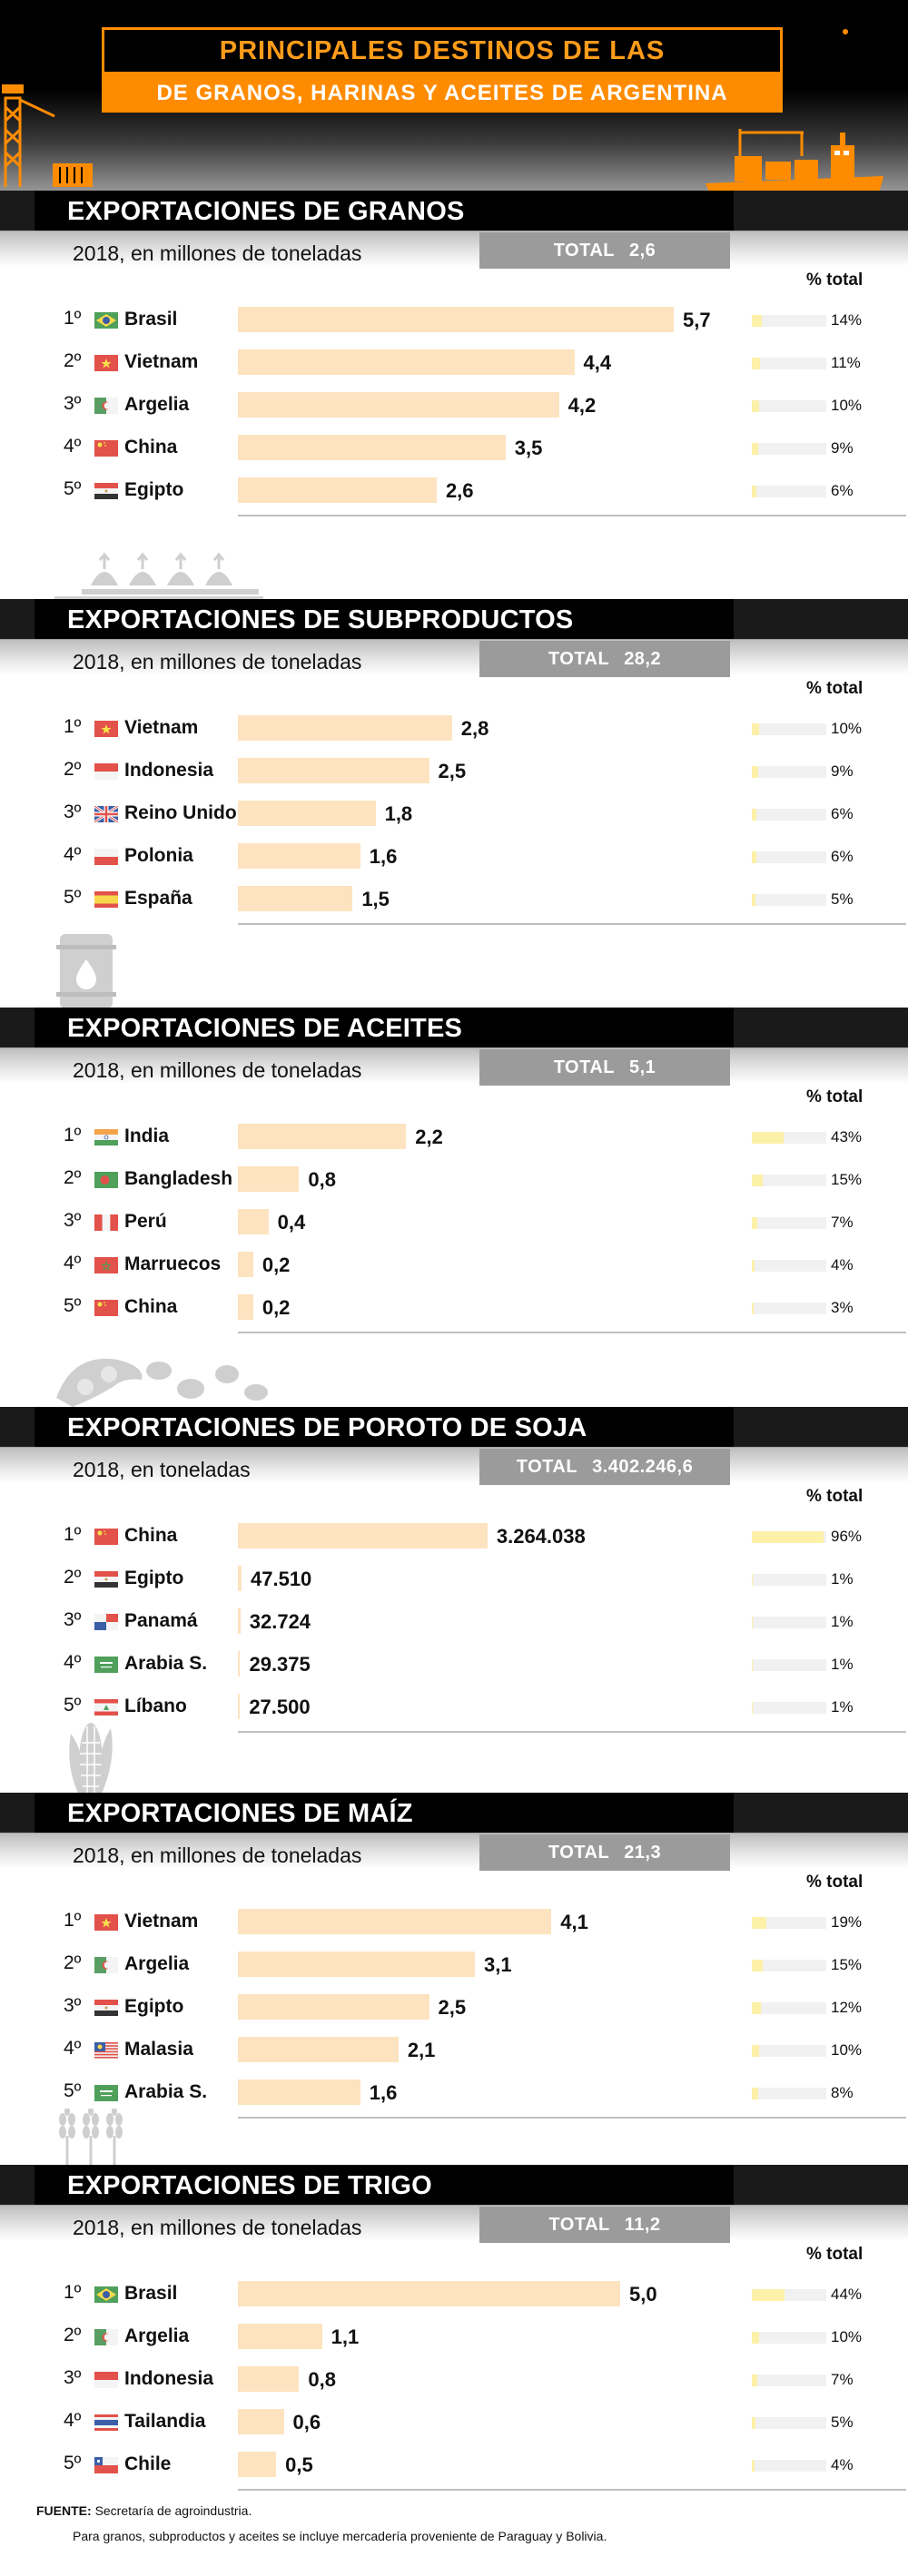 The image size is (908, 2576). I want to click on chart-row: 2º Egipto 47.510 1%, so click(454, 1579).